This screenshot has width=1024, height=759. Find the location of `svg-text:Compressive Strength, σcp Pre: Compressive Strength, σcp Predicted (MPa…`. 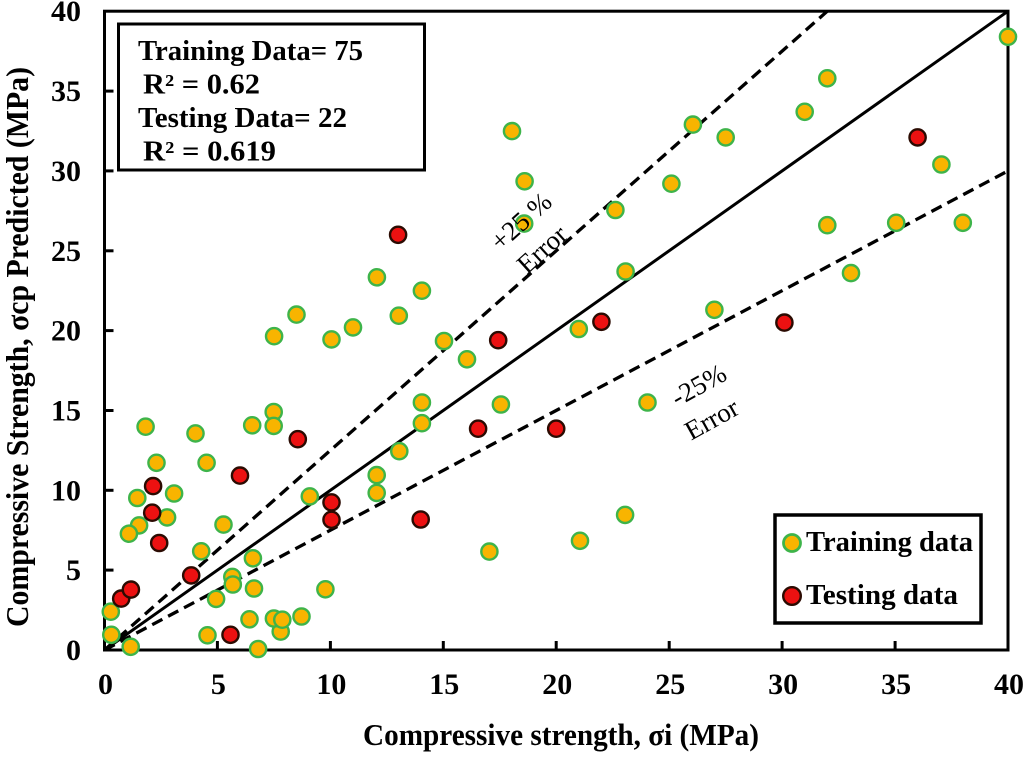

svg-text:Compressive Strength, σcp Pre: Compressive Strength, σcp Predicted (MPa… is located at coordinates (17, 347).